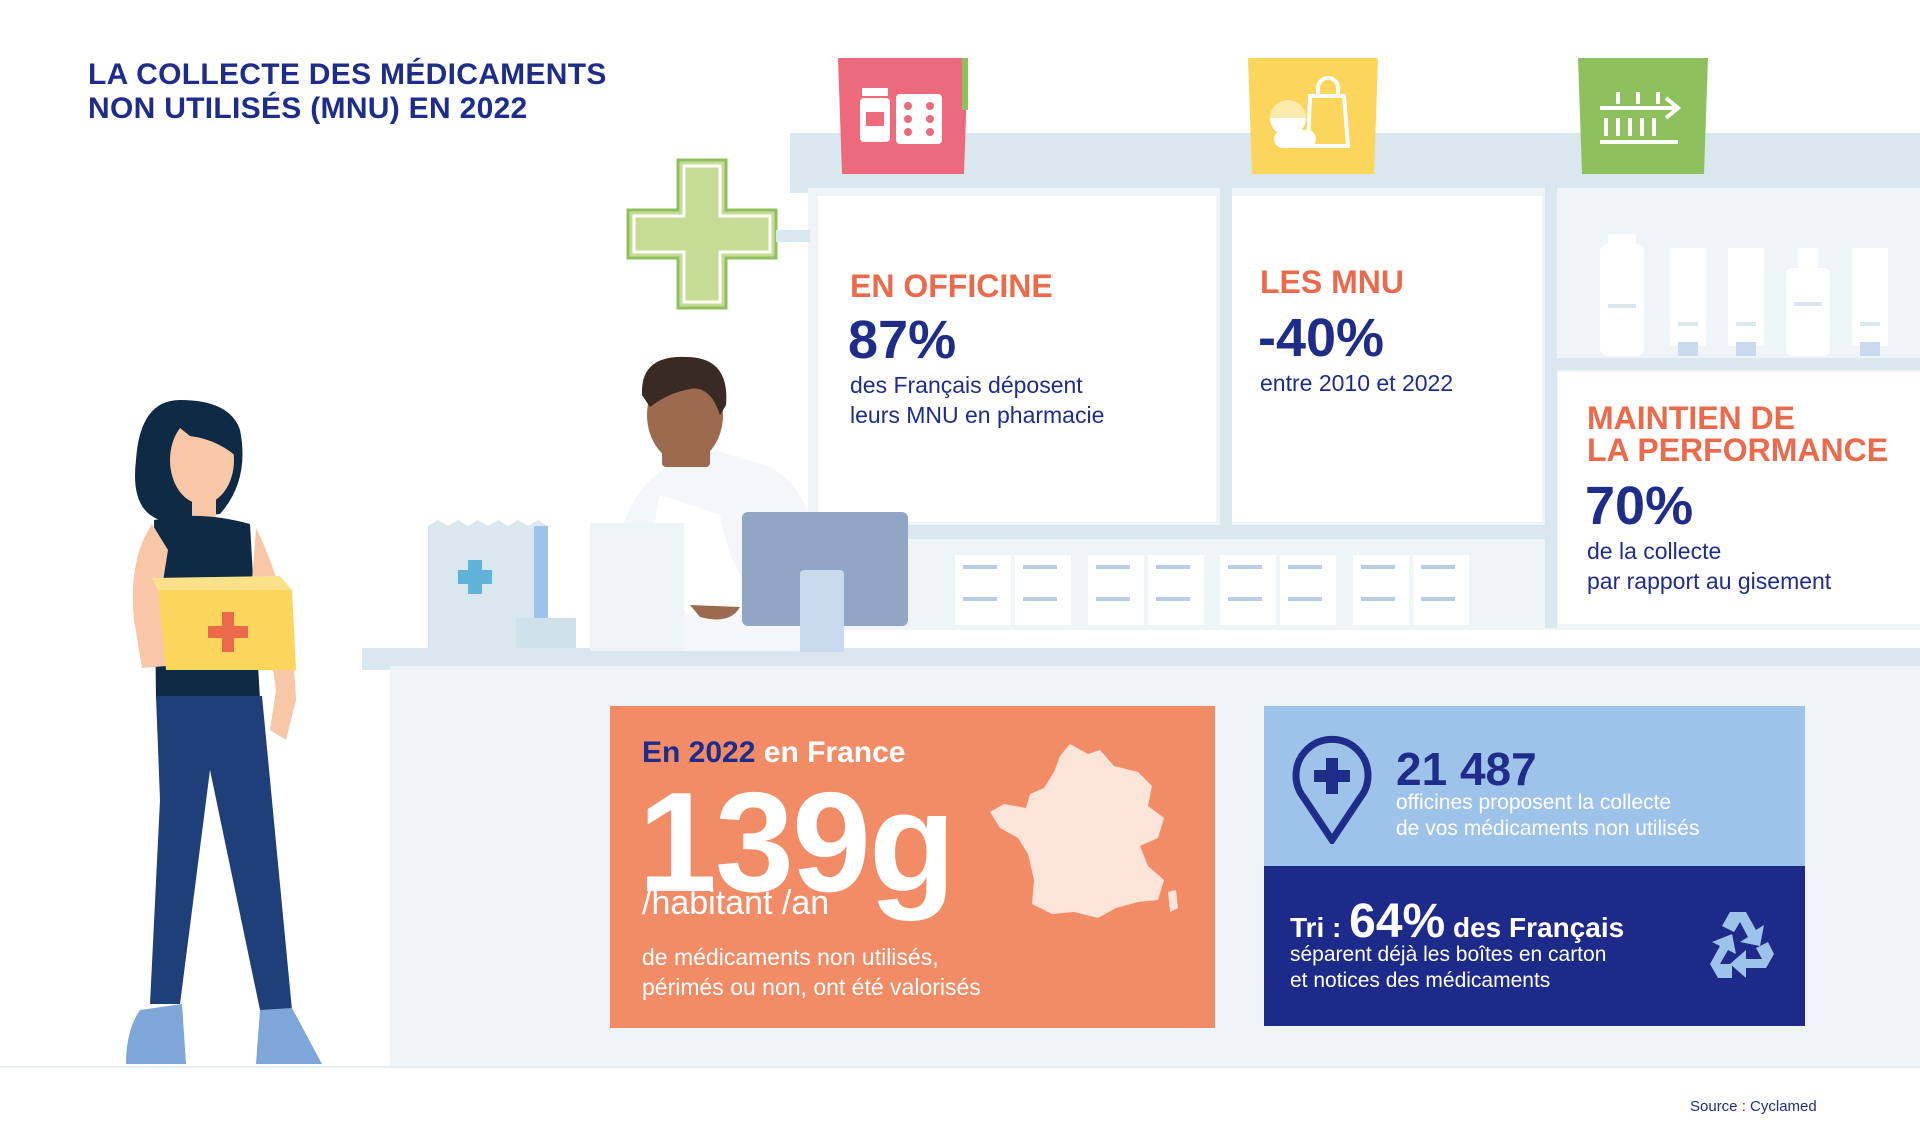  I want to click on performance-desc: de la collecte par rapport au gisement, so click(1709, 566).